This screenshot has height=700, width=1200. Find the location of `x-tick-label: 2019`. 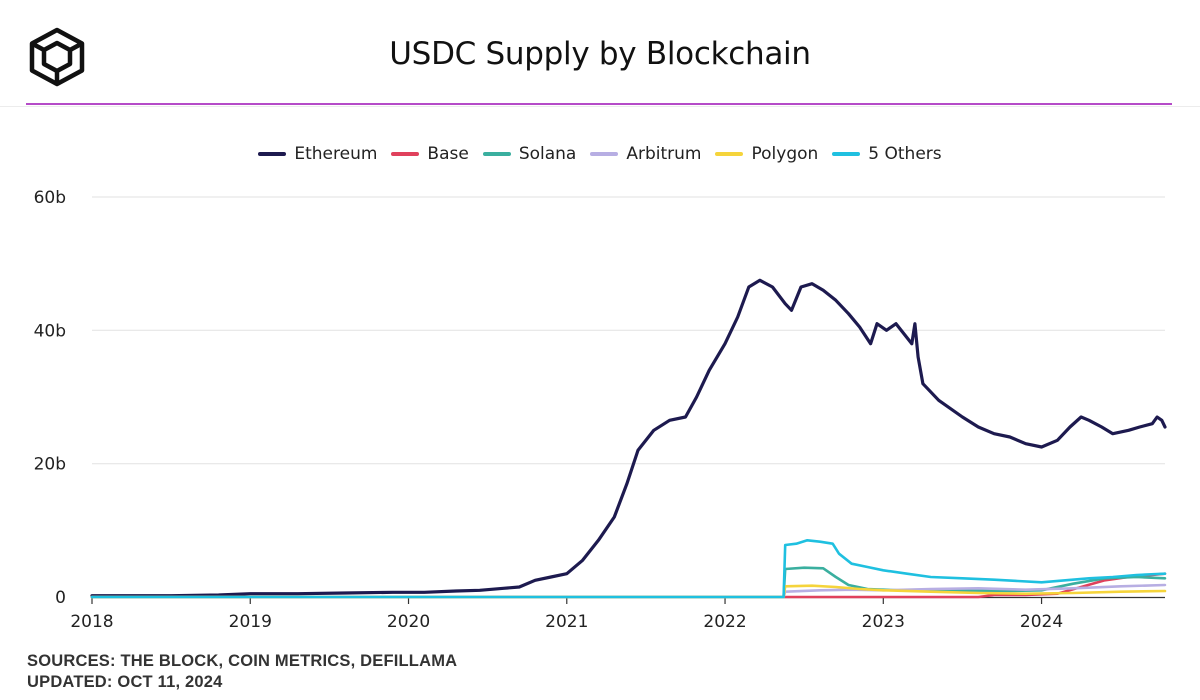

x-tick-label: 2019 is located at coordinates (250, 621).